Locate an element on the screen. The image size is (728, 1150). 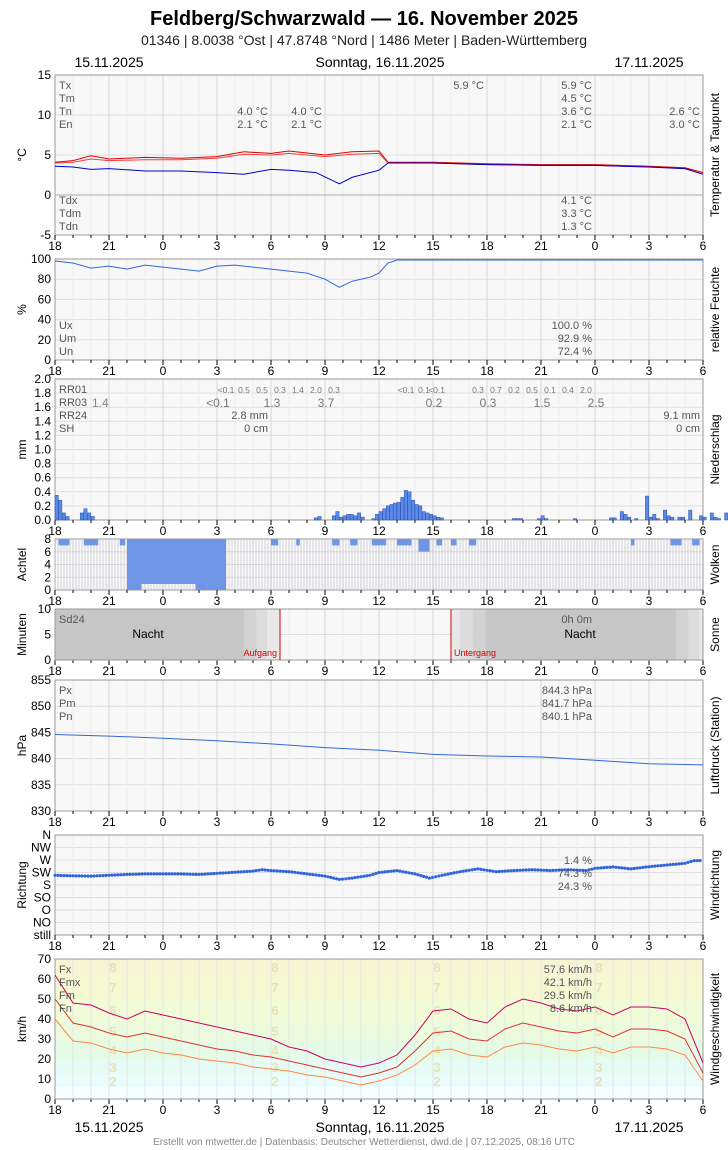
temp-legend-value: 5.9 °C is located at coordinates (576, 86).